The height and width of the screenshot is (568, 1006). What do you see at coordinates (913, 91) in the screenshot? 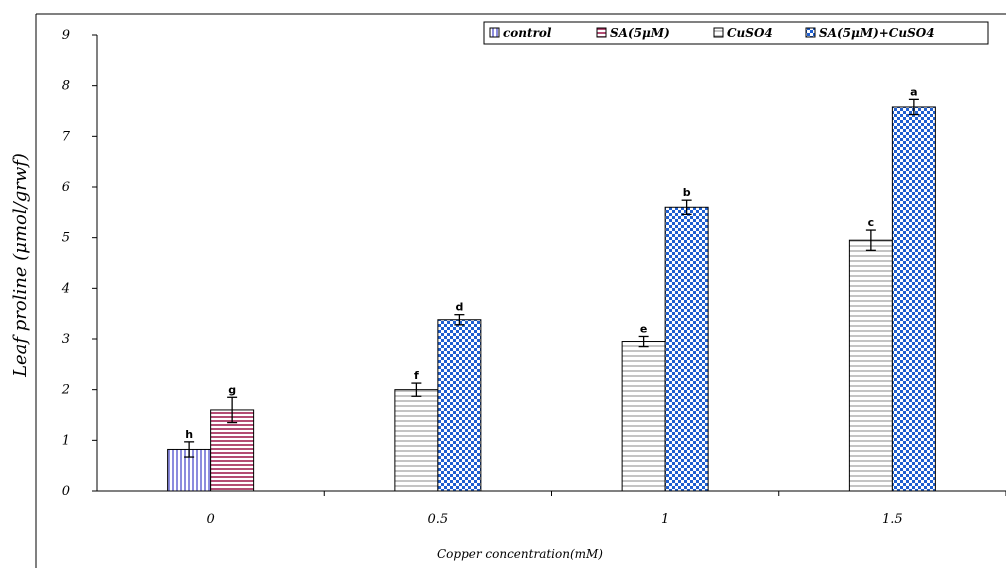
I see `significance-letter: a` at bounding box center [913, 91].